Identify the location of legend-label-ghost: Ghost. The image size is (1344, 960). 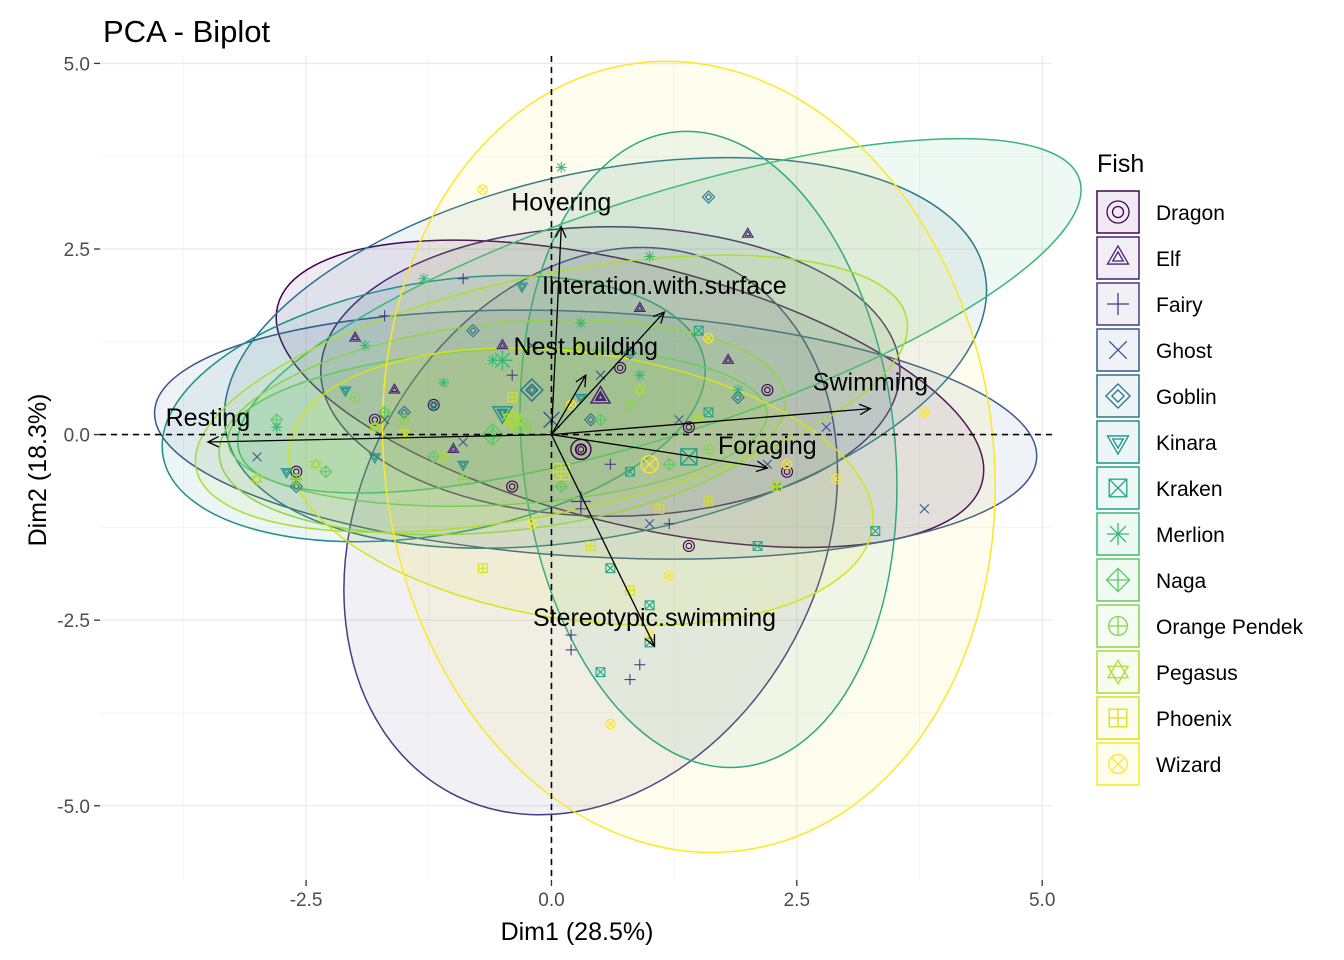
(1184, 351).